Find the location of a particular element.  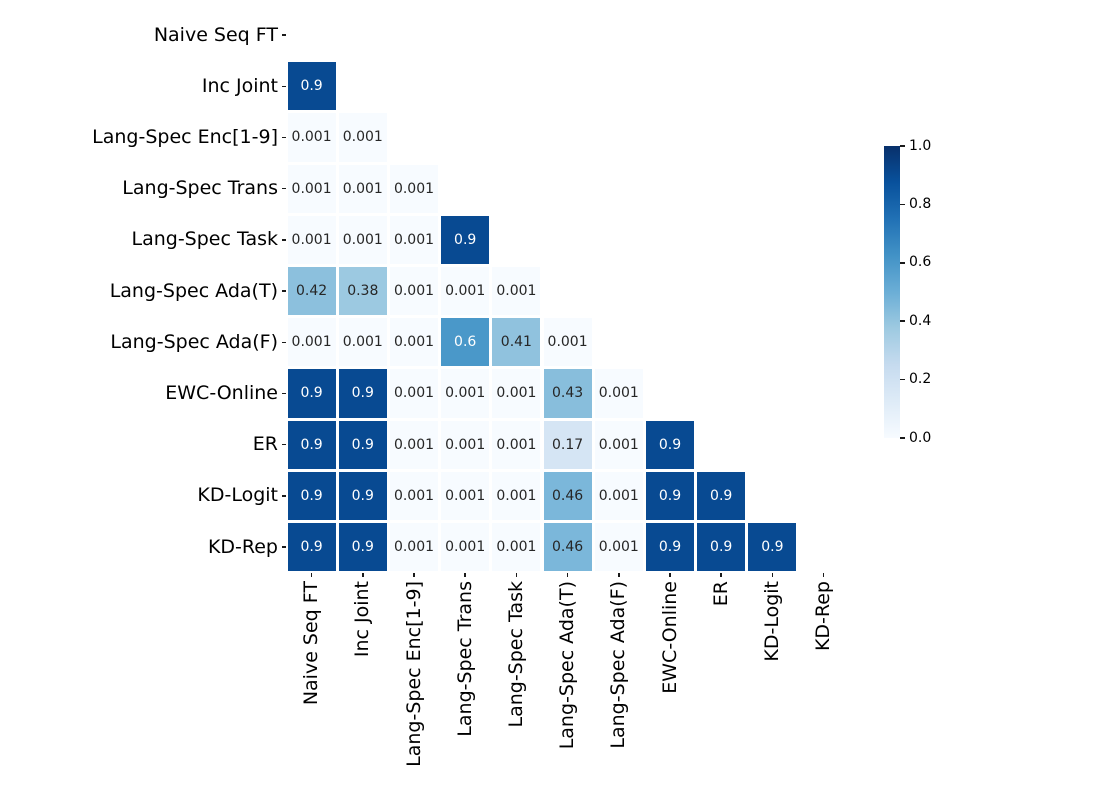

heatmap-cell-8-4: 0.001 is located at coordinates (516, 444).